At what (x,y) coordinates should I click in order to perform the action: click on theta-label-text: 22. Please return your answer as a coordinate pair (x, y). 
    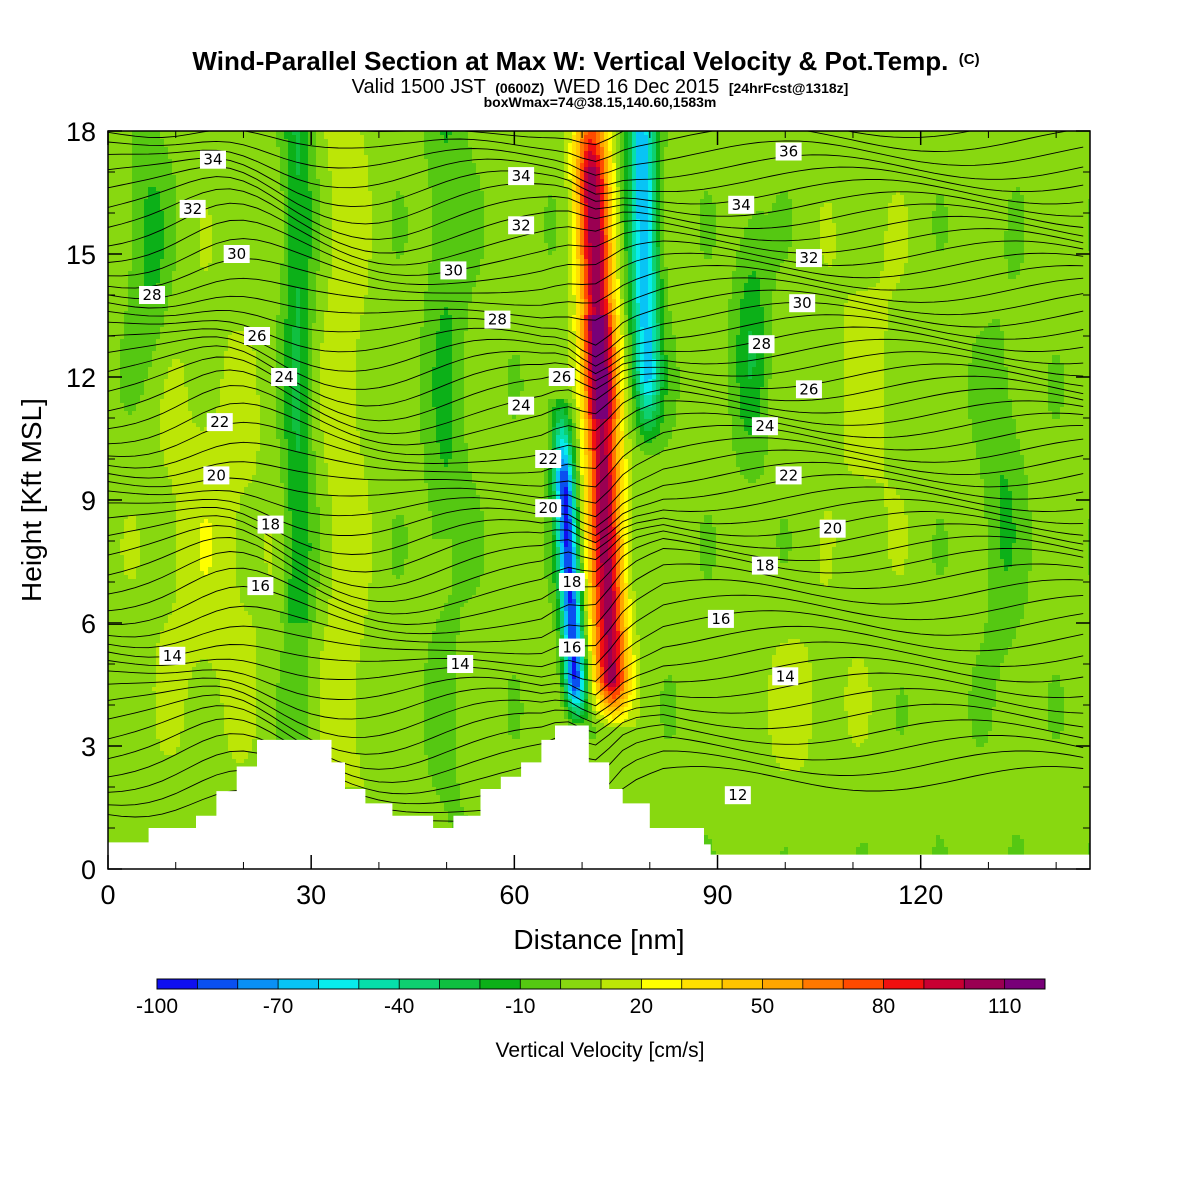
    Looking at the image, I should click on (219, 422).